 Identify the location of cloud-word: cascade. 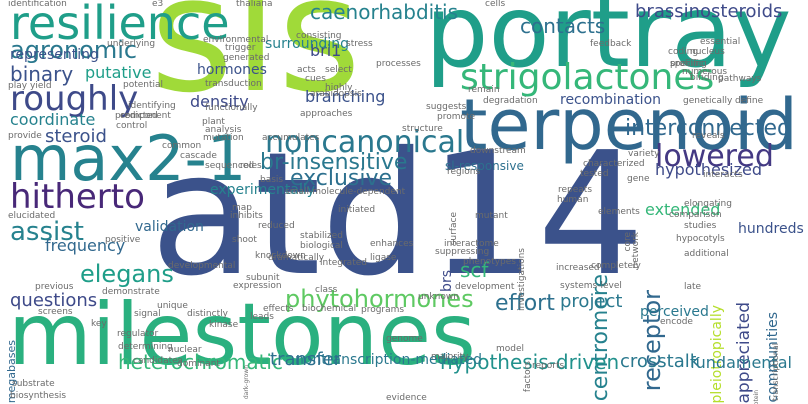
(198, 156).